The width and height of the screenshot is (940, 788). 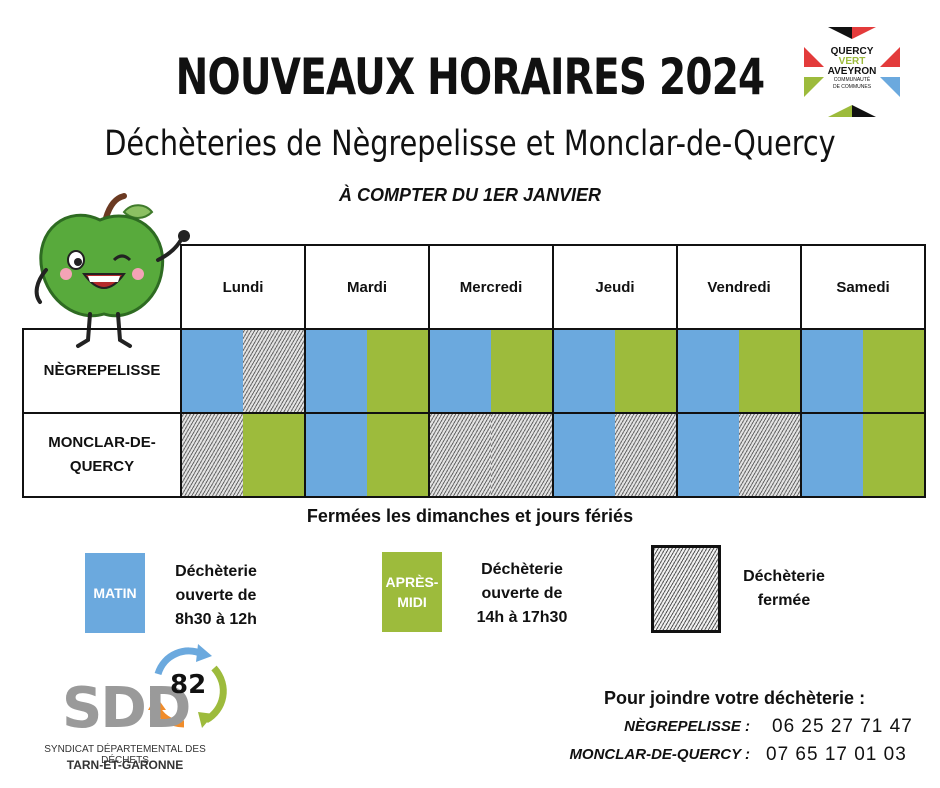 What do you see at coordinates (852, 80) in the screenshot?
I see `qva-logo-line: COMMUNAUTÉ` at bounding box center [852, 80].